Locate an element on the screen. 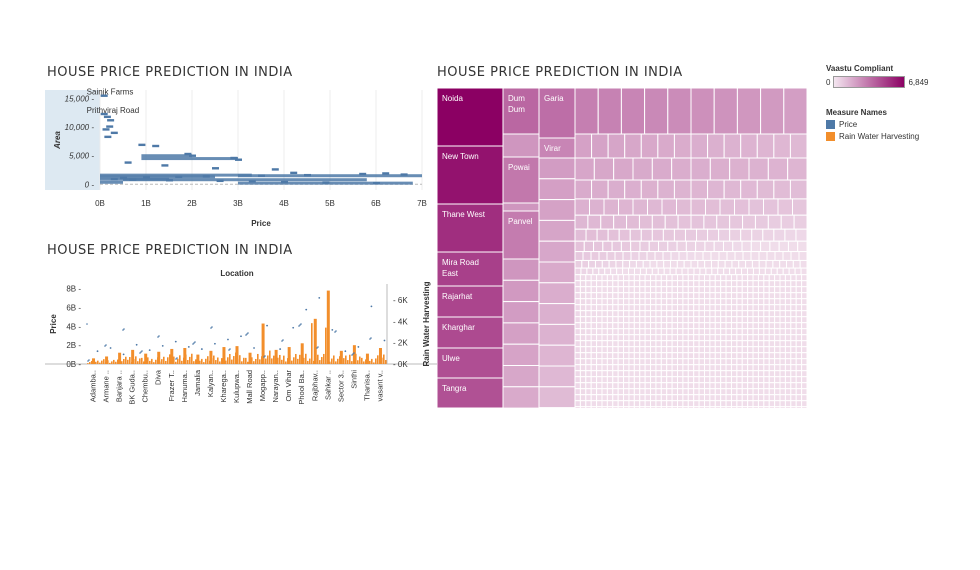 The height and width of the screenshot is (570, 980). bar-rain-point is located at coordinates (332, 329).